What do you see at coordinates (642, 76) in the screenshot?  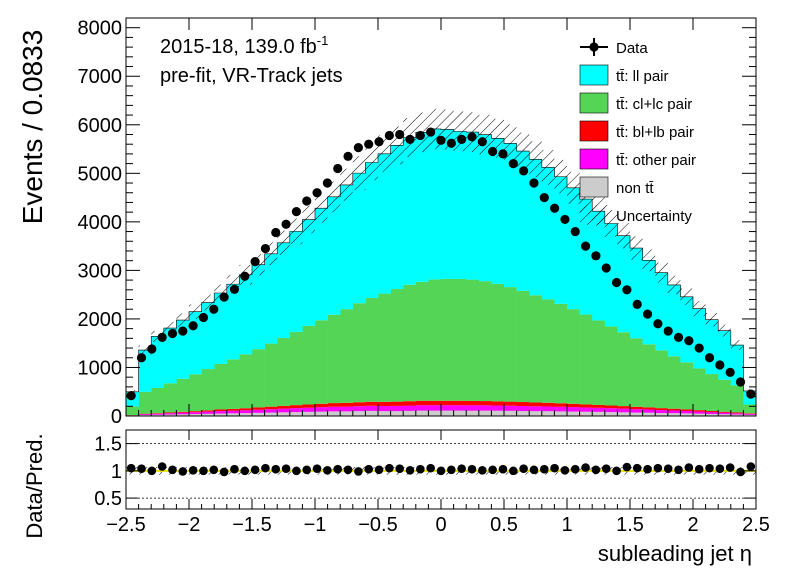 I see `legend-label-4: tt̄: ll pair` at bounding box center [642, 76].